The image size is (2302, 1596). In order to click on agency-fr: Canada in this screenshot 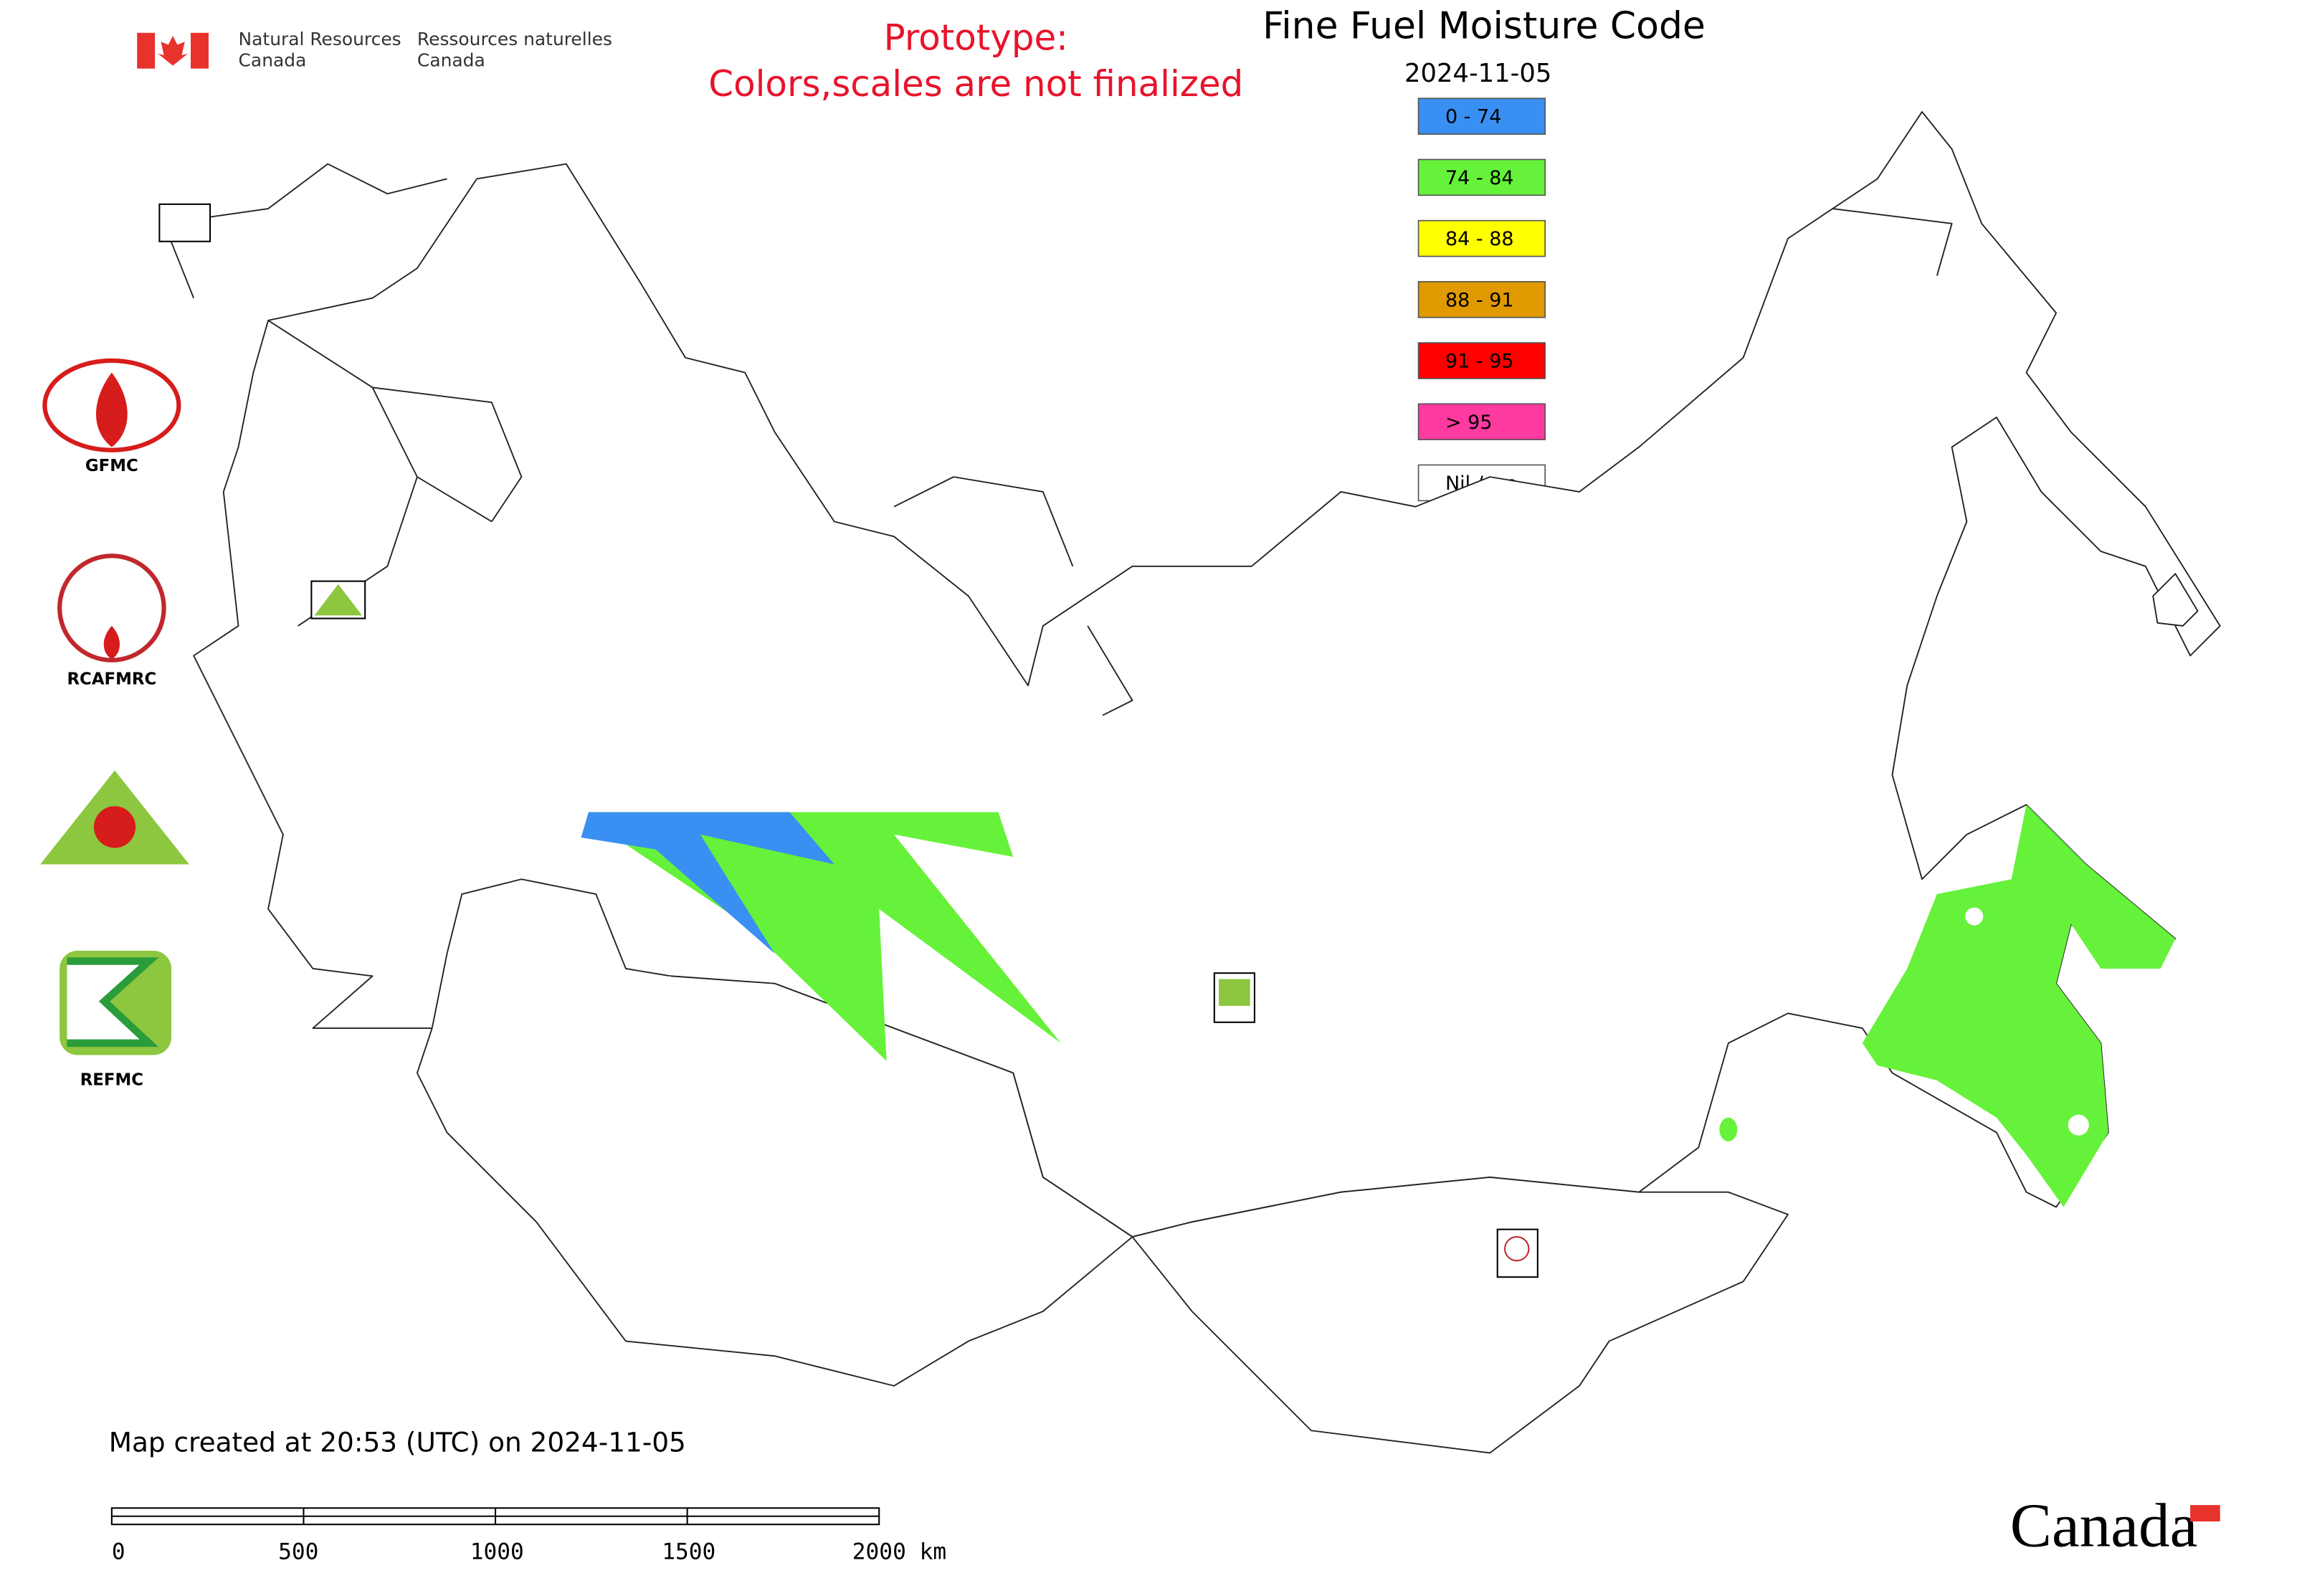, I will do `click(451, 59)`.